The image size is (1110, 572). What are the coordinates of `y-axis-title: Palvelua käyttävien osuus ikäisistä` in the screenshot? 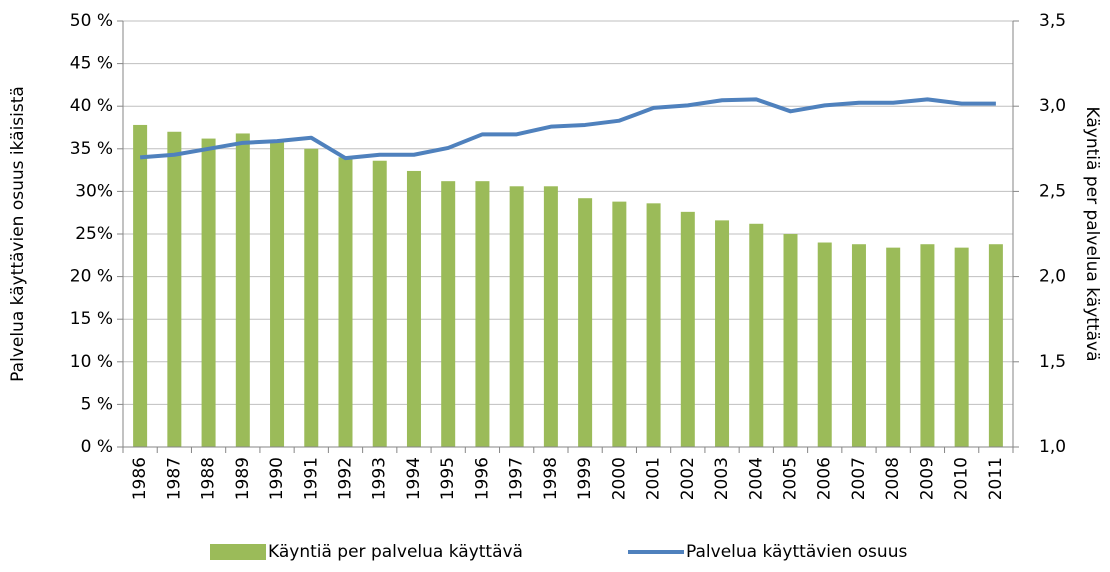 It's located at (18, 234).